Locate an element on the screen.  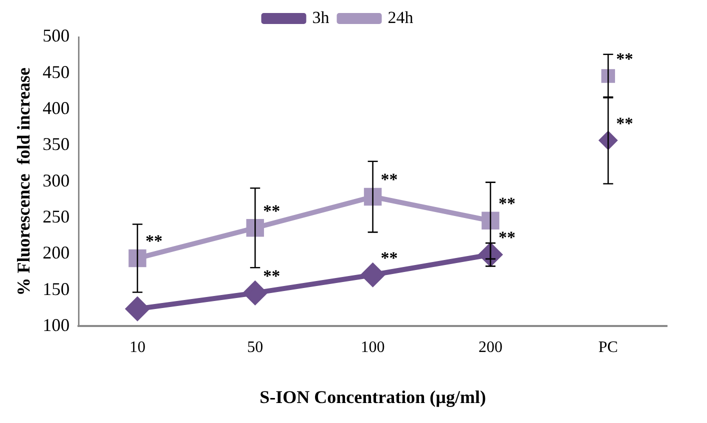
x-tick-label: 10 is located at coordinates (137, 347).